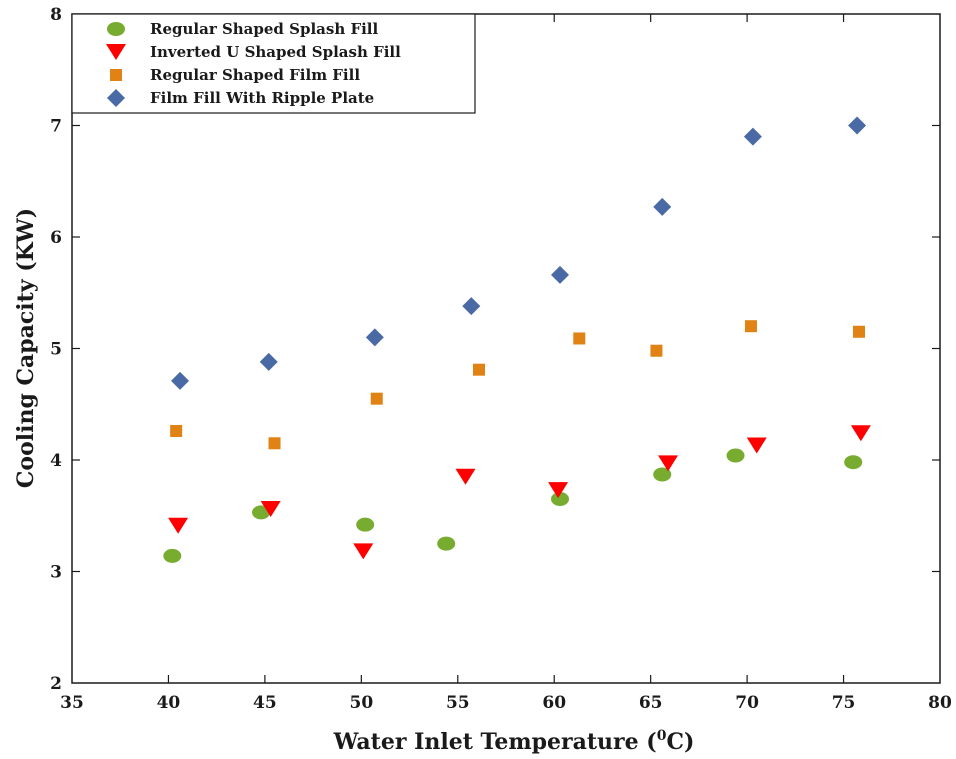 This screenshot has width=956, height=759. I want to click on x-tick-label: 45, so click(265, 703).